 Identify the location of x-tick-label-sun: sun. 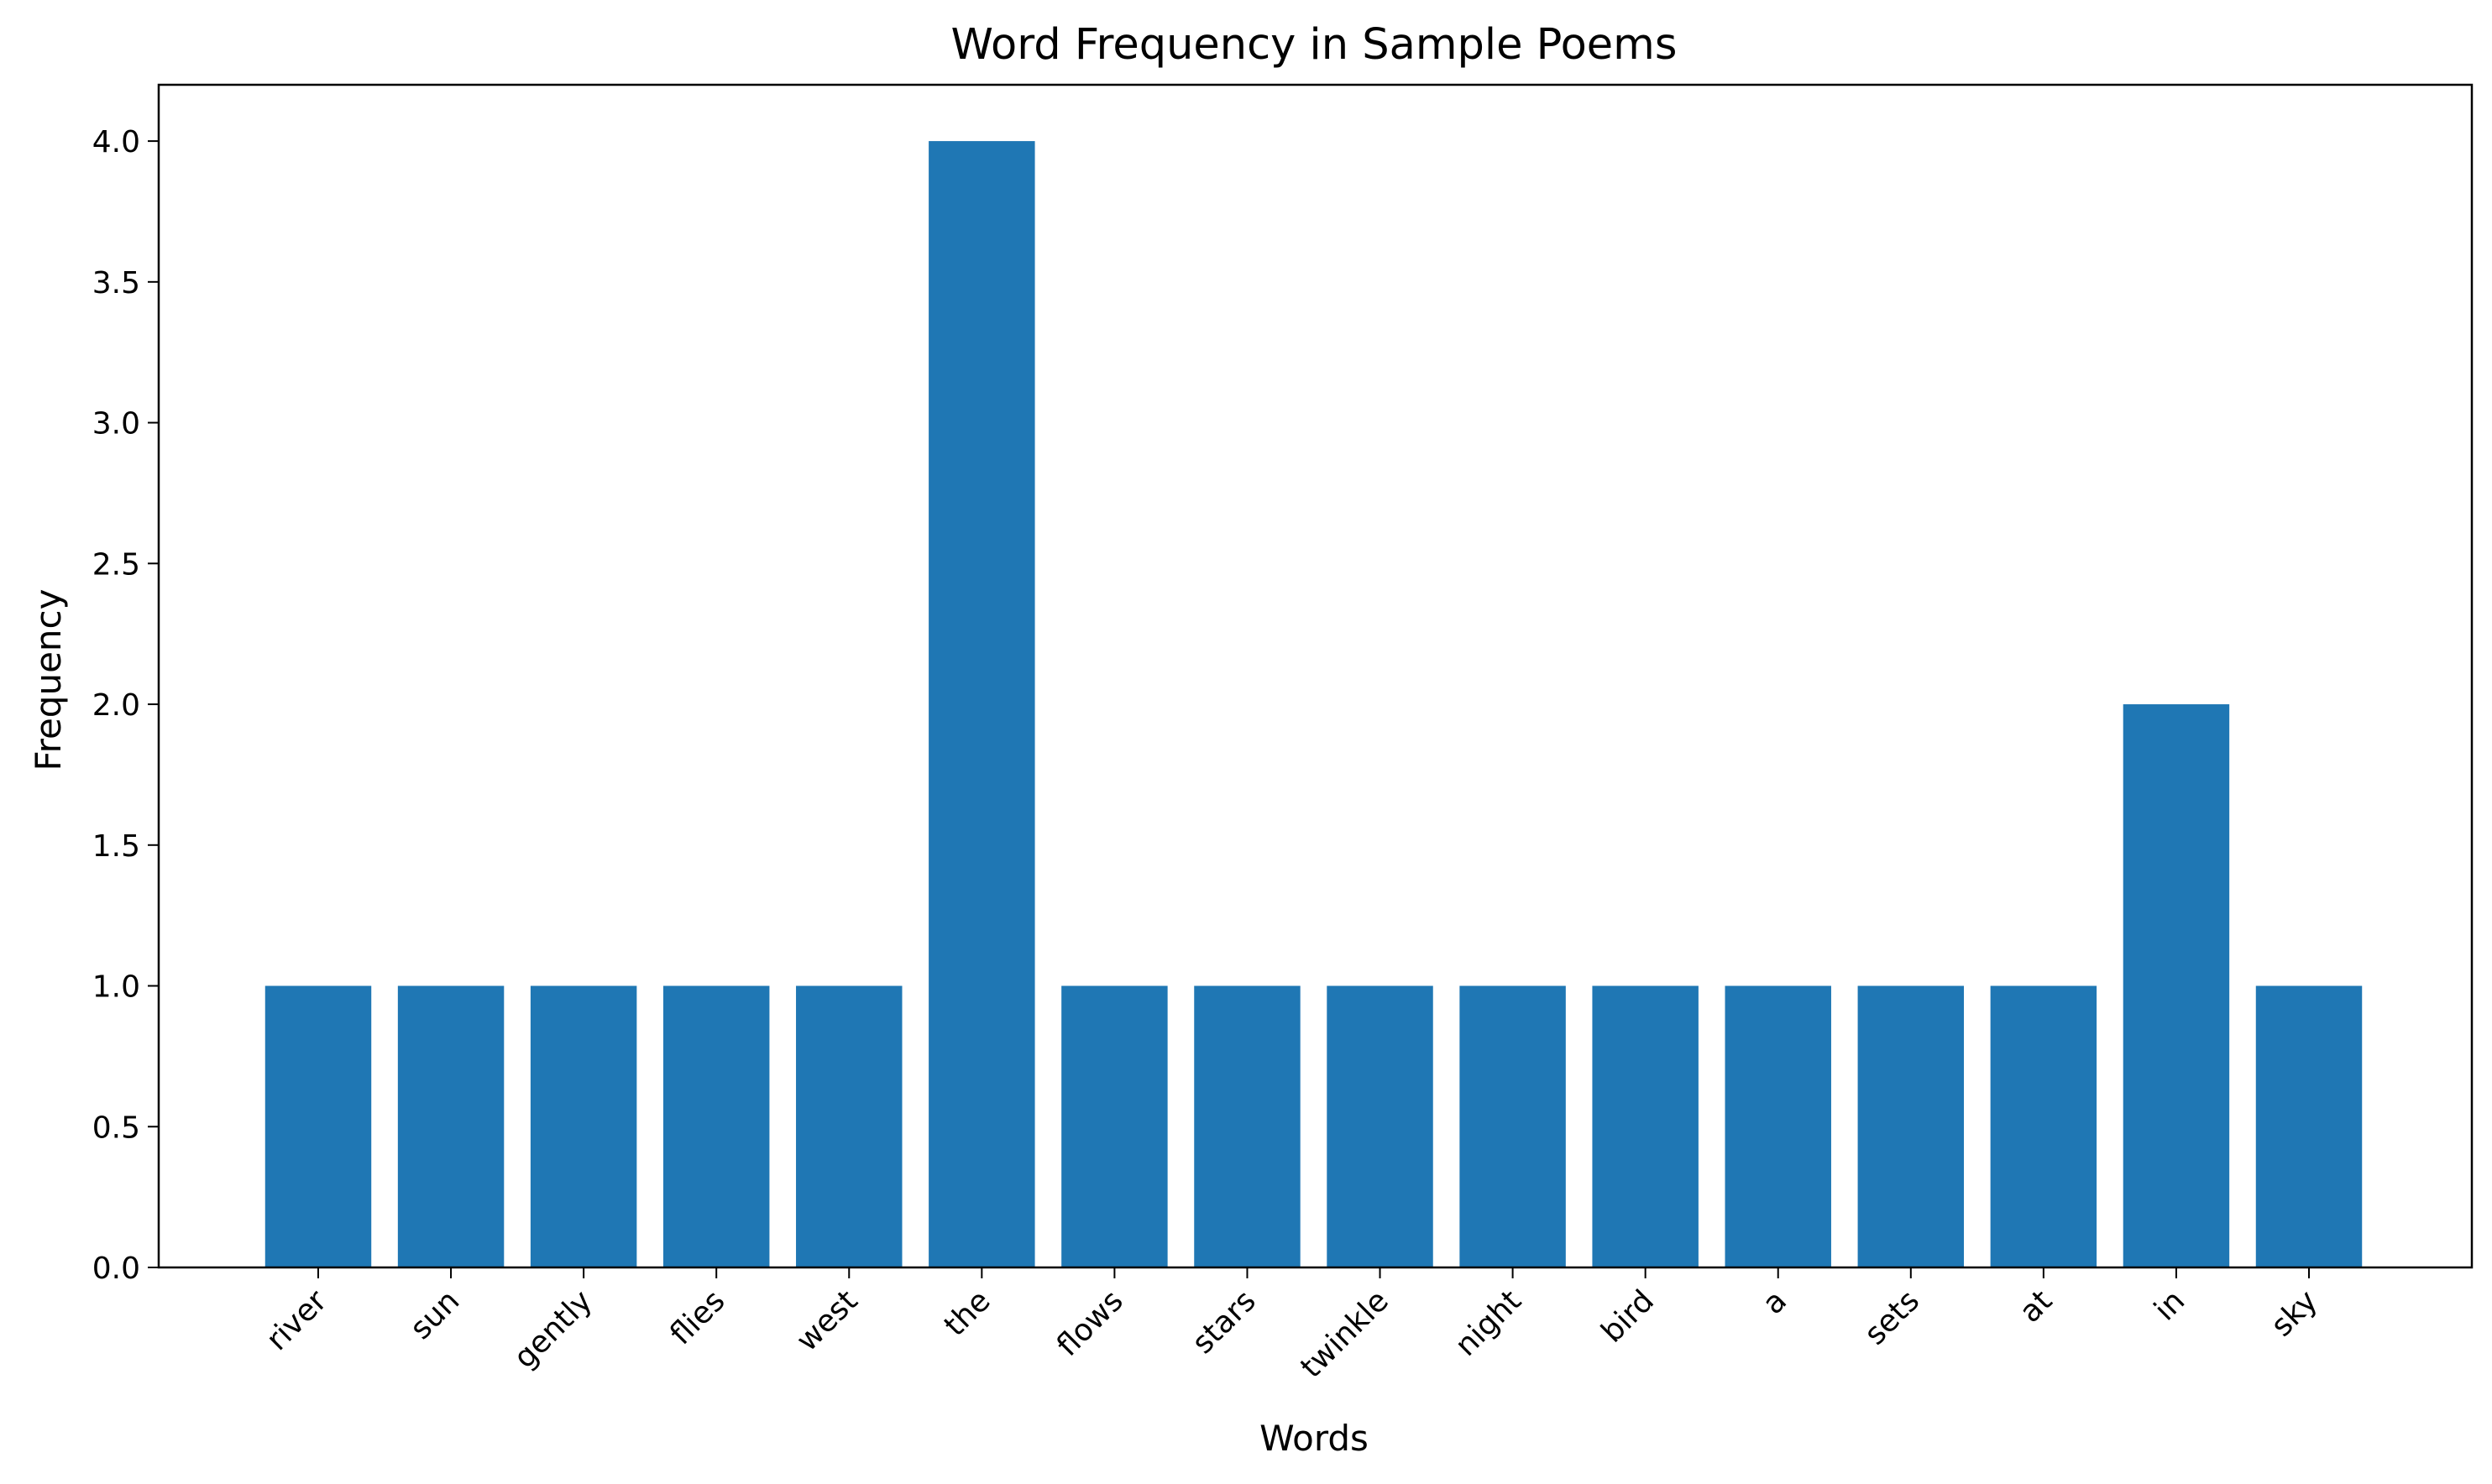
(436, 1314).